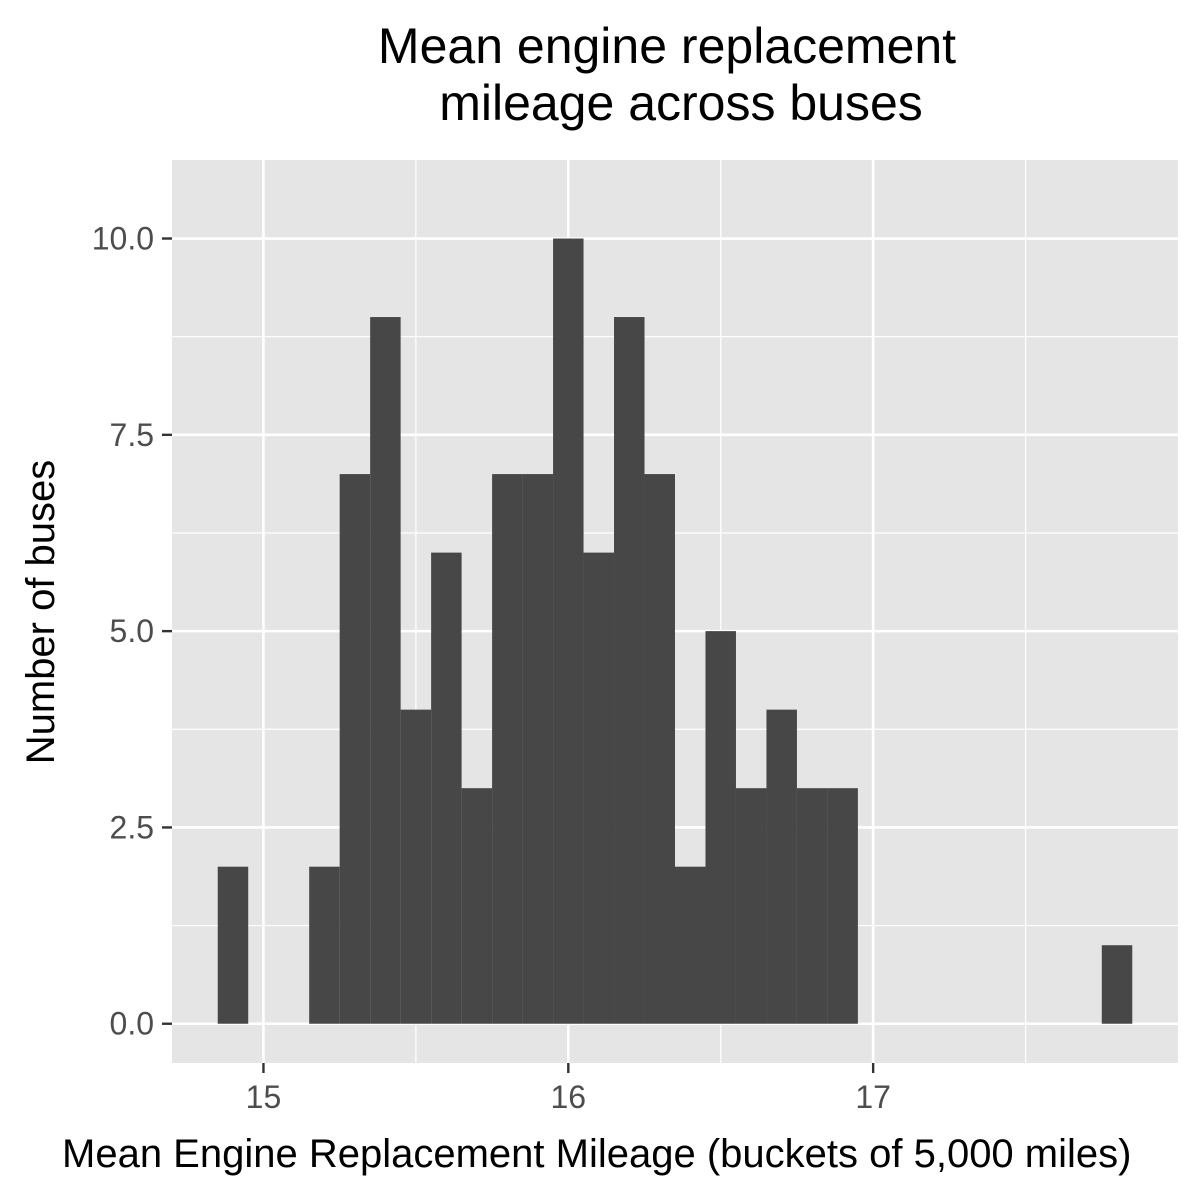 This screenshot has width=1200, height=1200. What do you see at coordinates (681, 103) in the screenshot?
I see `chart-title-line-2: mileage across buses` at bounding box center [681, 103].